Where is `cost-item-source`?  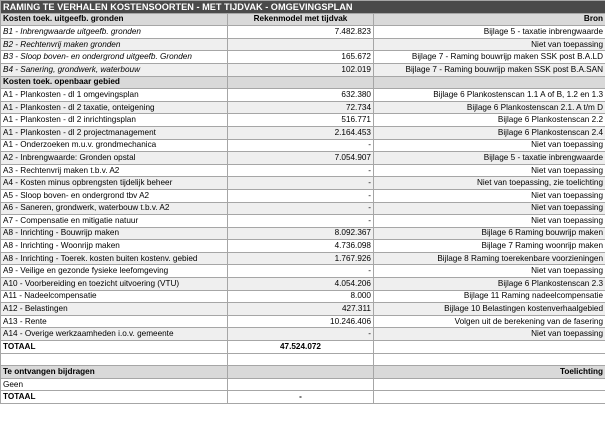
cost-item-source is located at coordinates (488, 384).